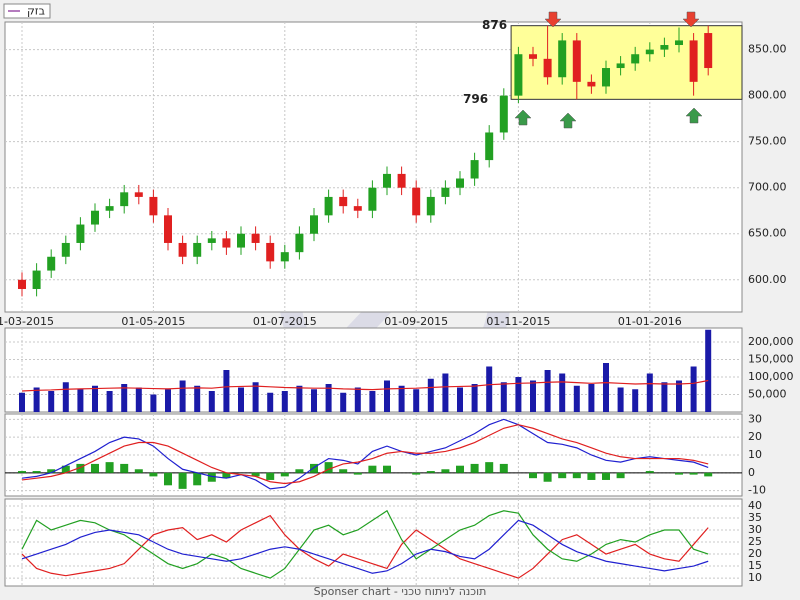 The image size is (800, 600). I want to click on y-tick-label: 750.00, so click(767, 141).